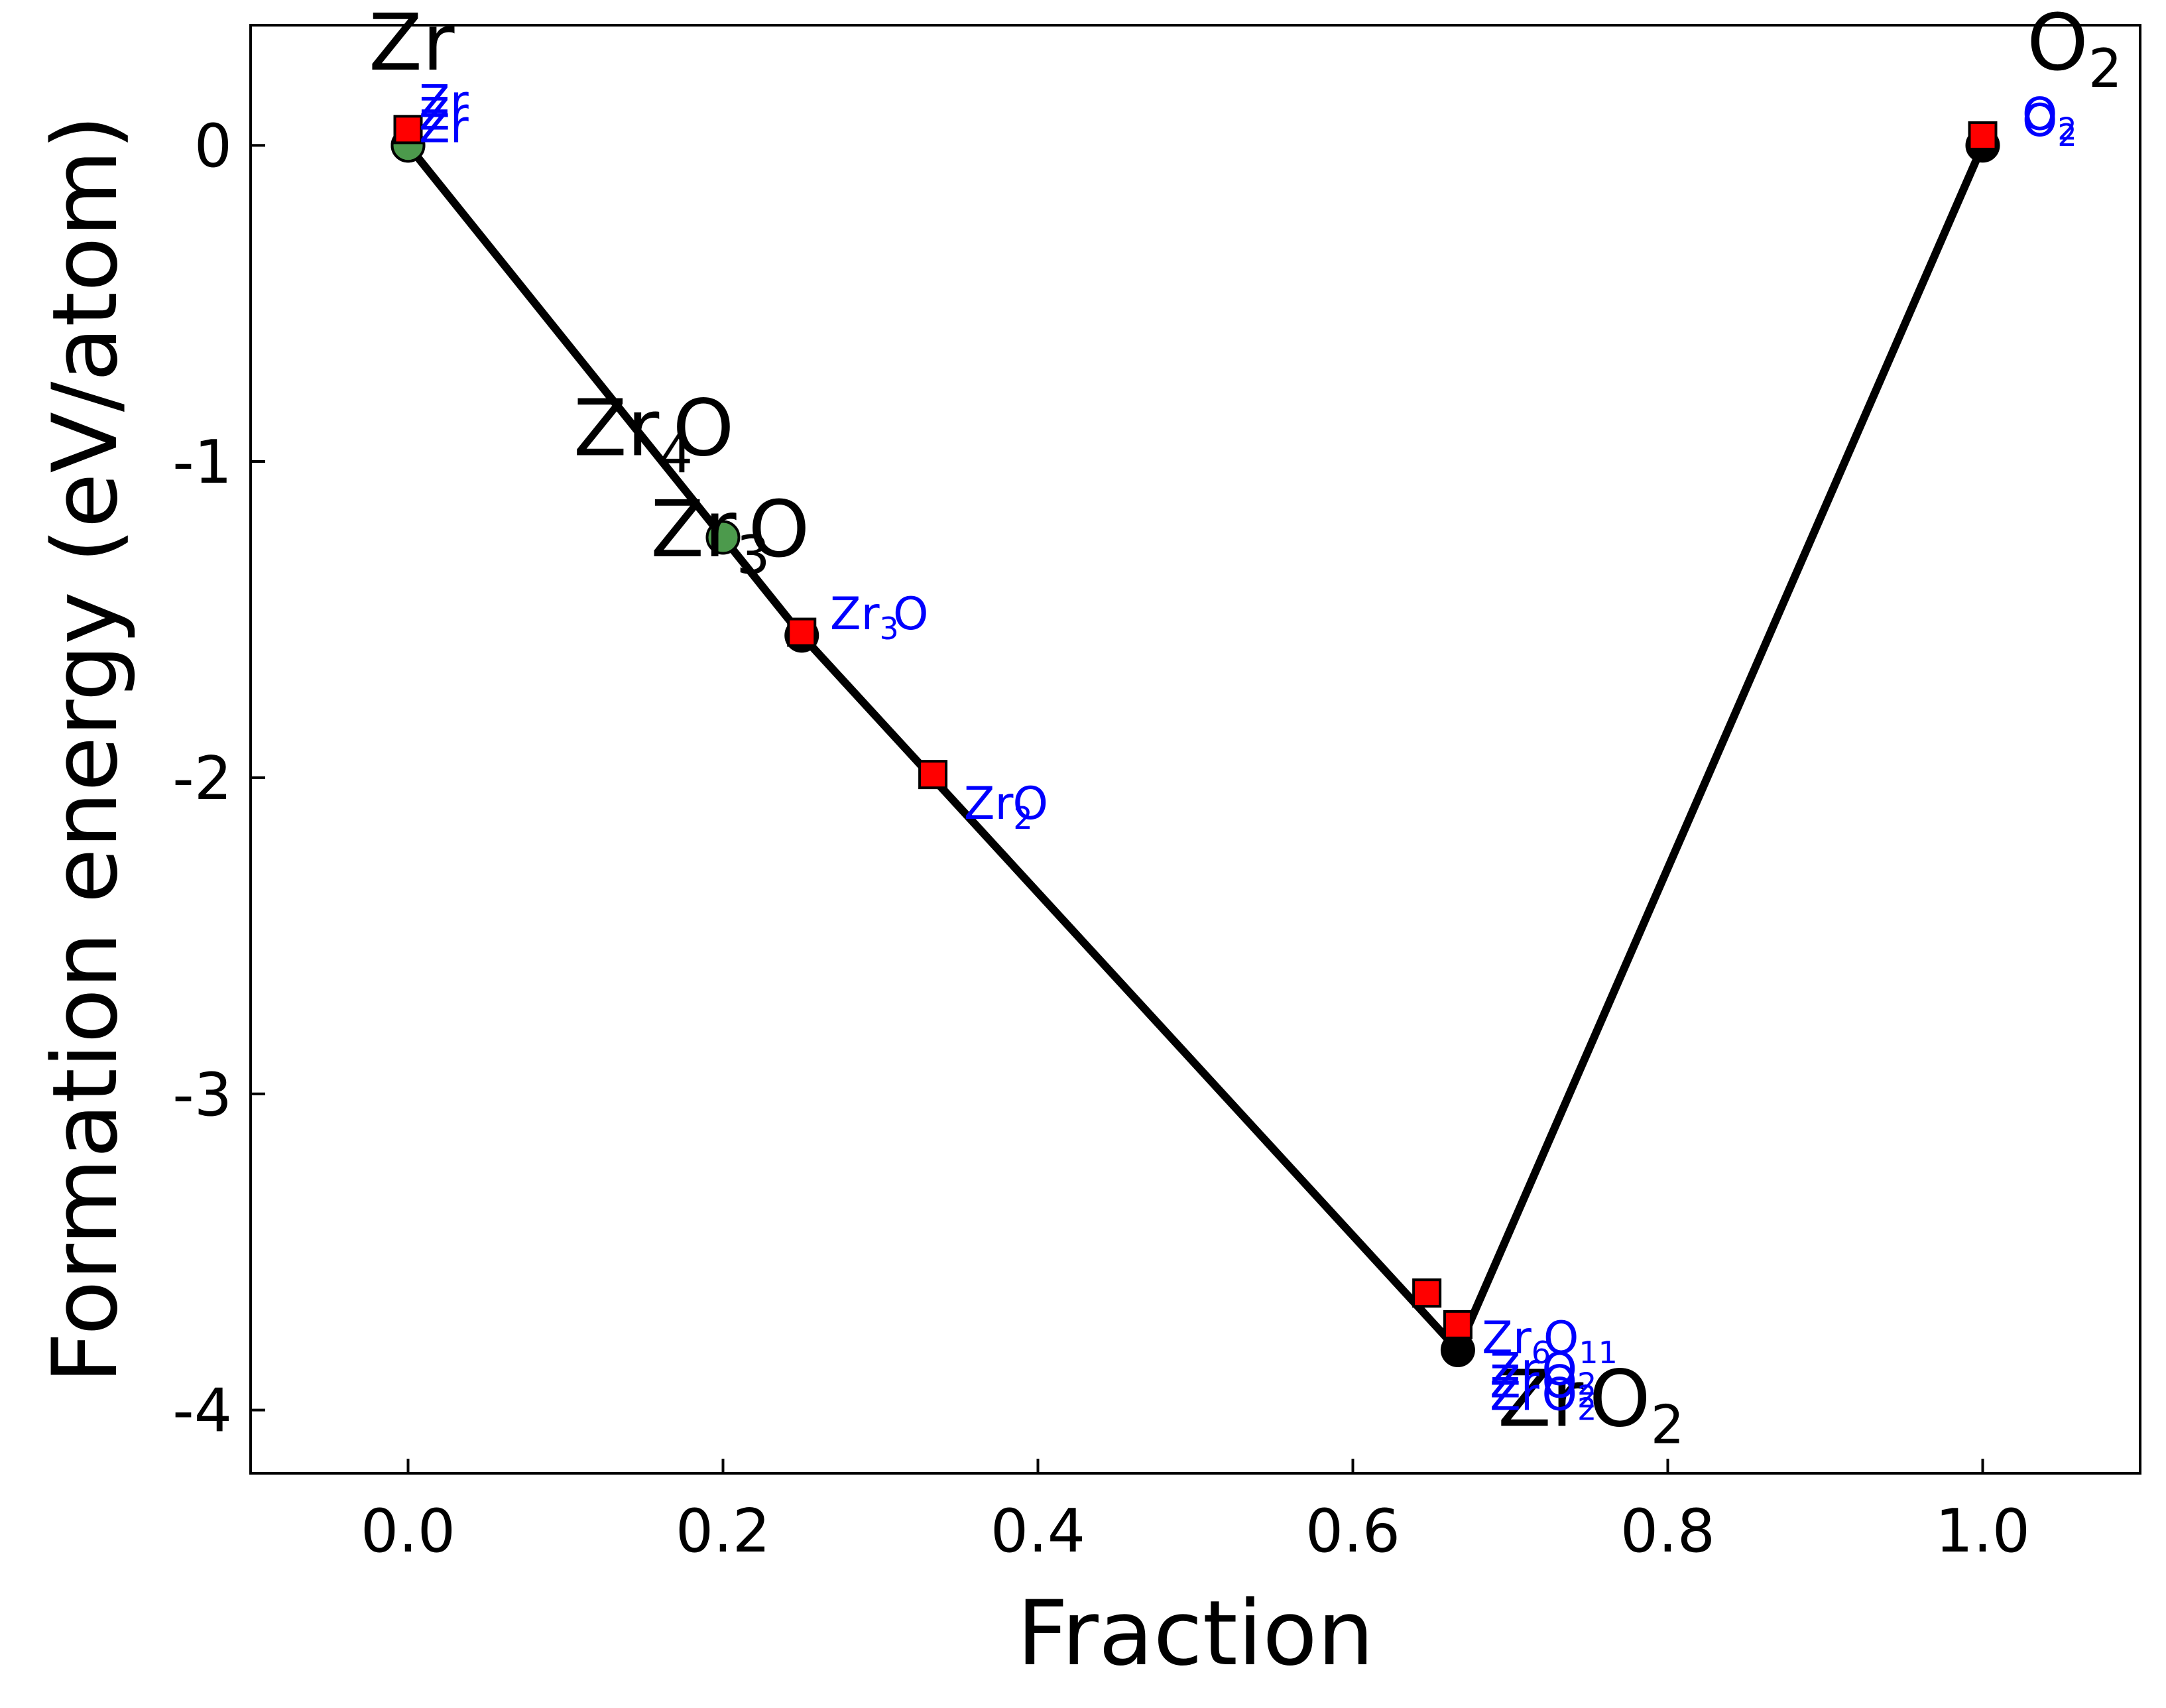  Describe the element at coordinates (1516, 1341) in the screenshot. I see `candidate-label: Zr6` at that location.